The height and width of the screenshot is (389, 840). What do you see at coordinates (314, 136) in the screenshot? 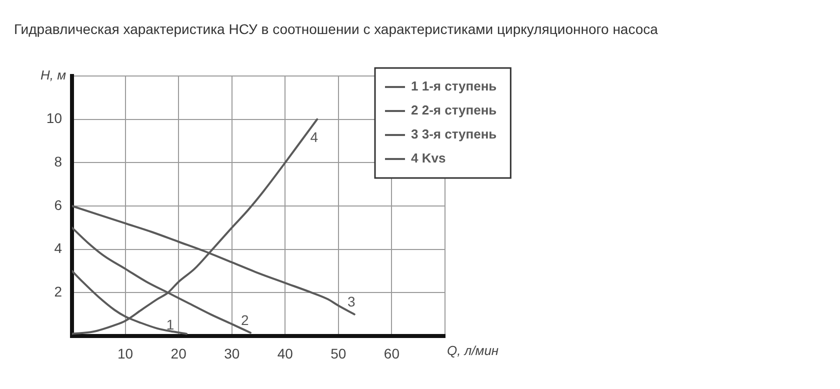
I see `annotation: 4` at bounding box center [314, 136].